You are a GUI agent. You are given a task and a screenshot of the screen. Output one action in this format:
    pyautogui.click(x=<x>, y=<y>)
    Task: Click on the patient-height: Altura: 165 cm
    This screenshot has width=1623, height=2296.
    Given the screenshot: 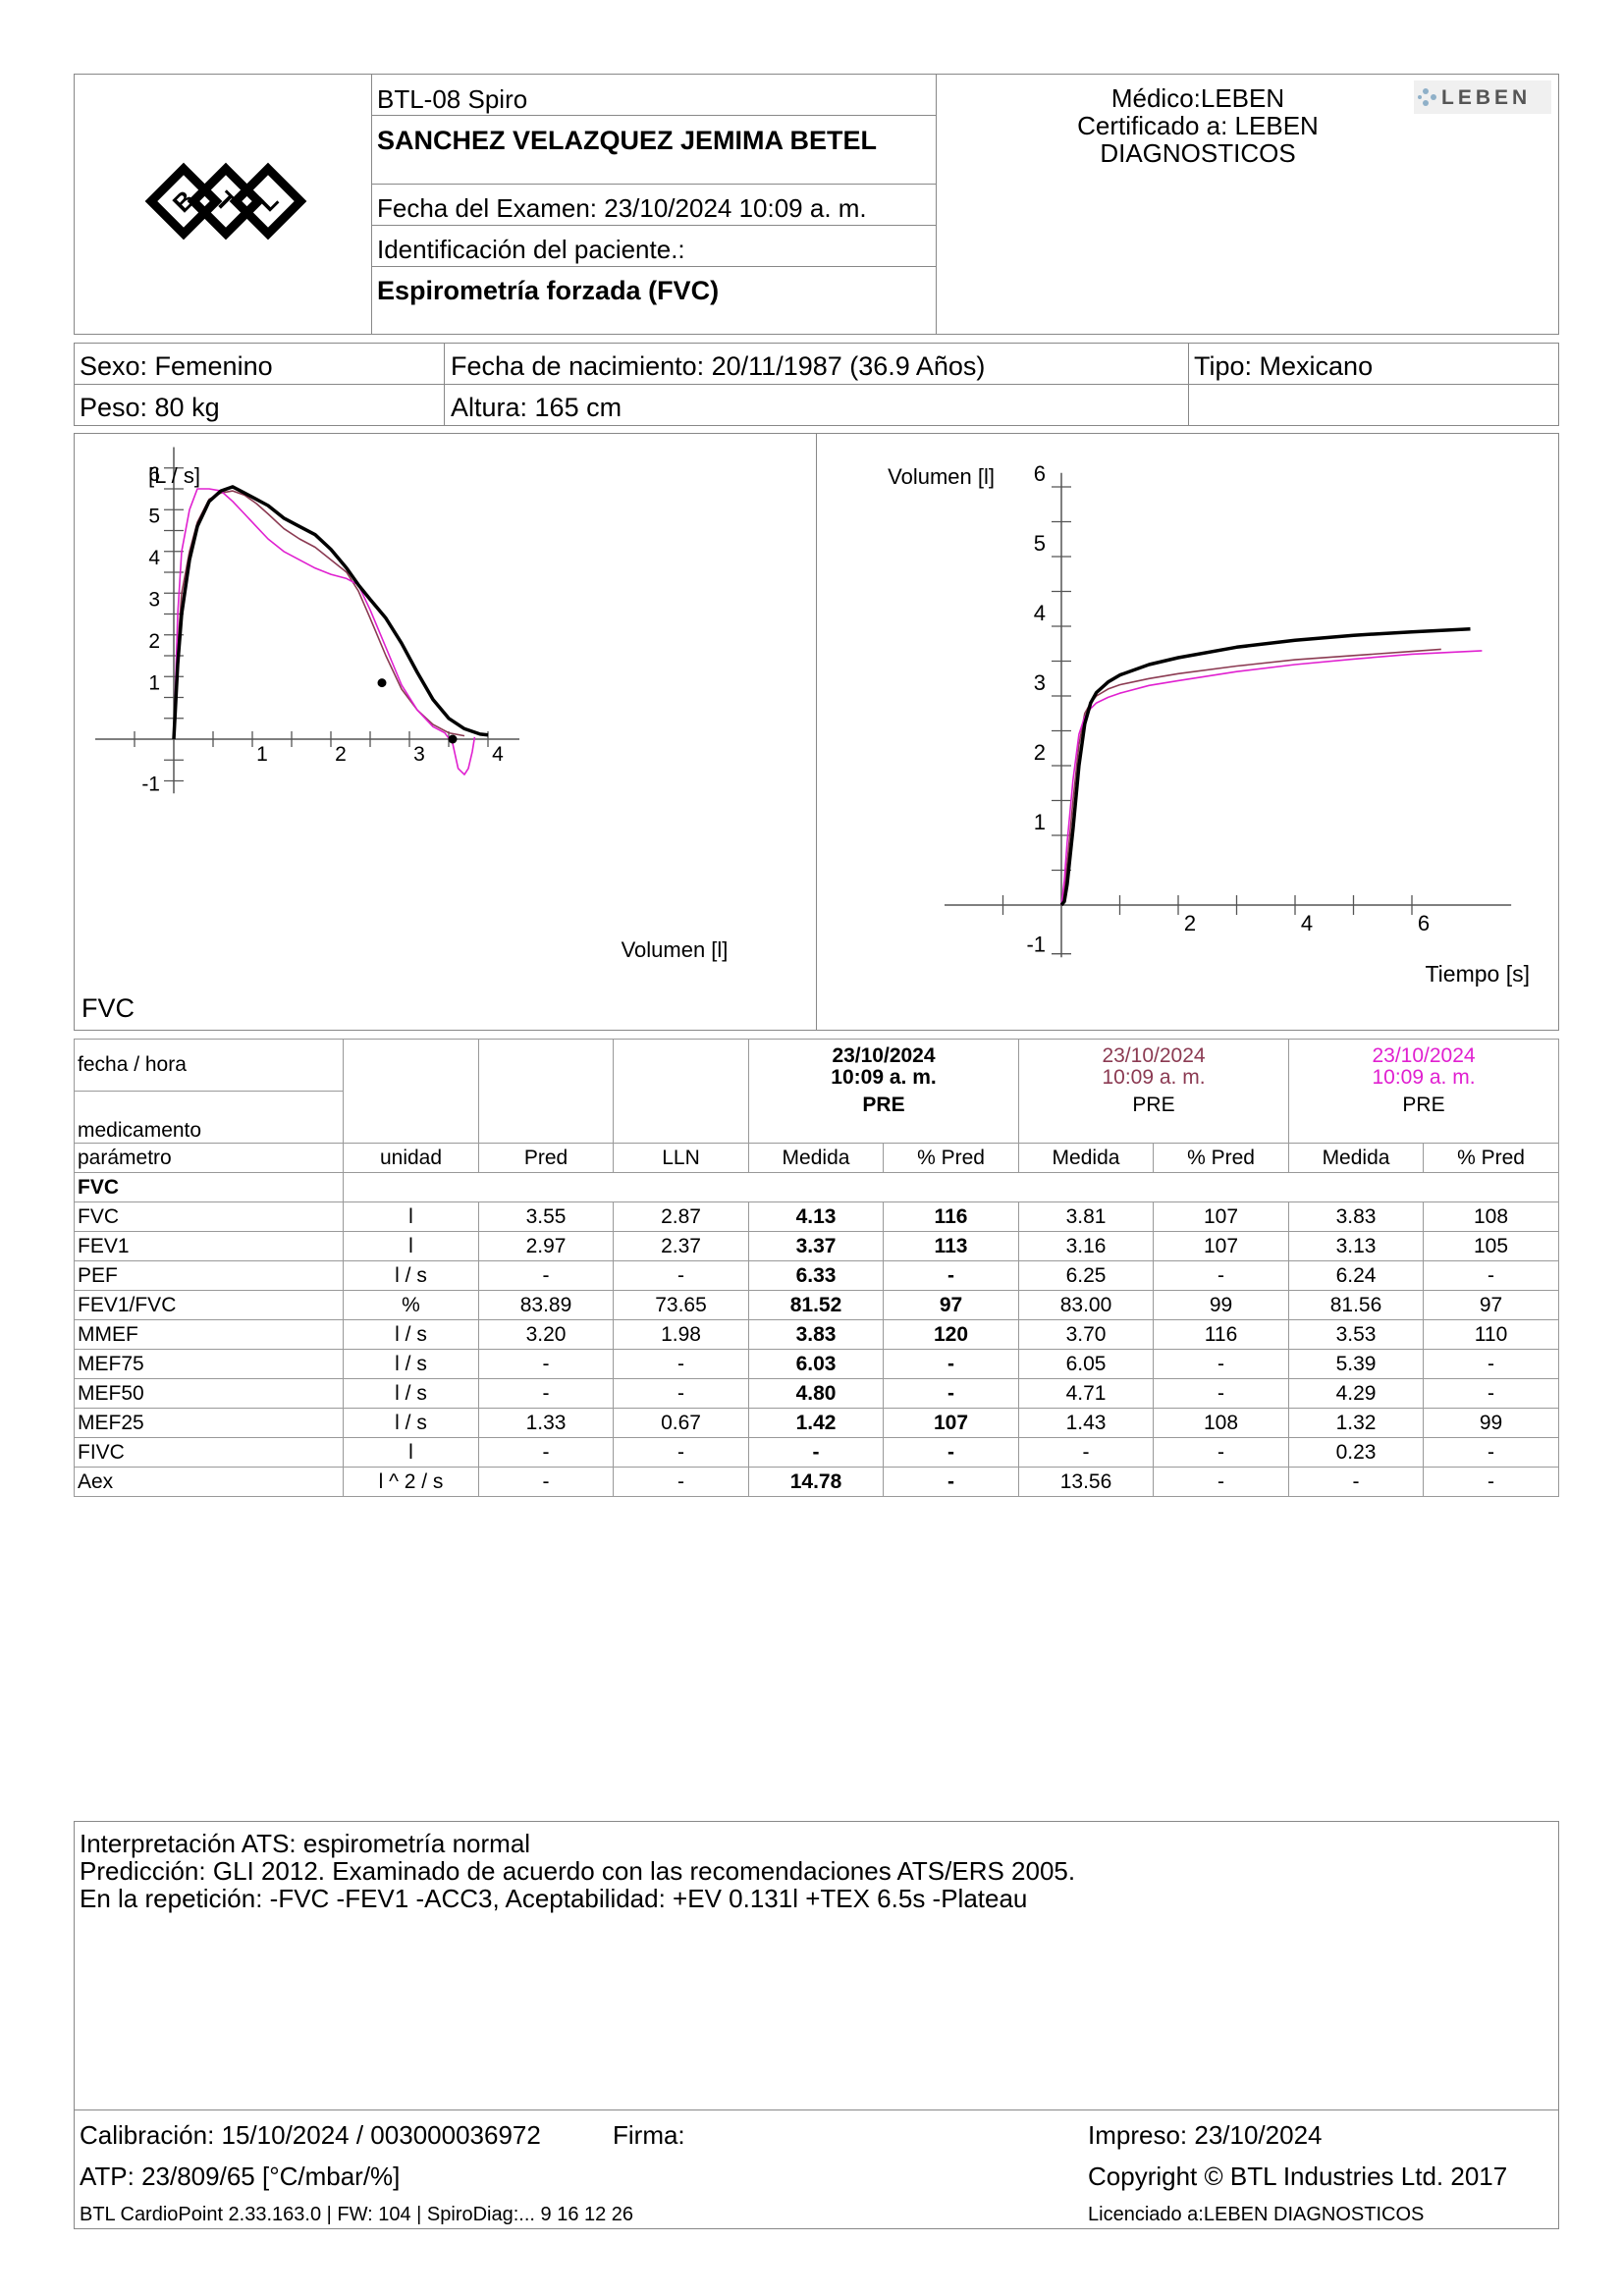 What is the action you would take?
    pyautogui.click(x=537, y=407)
    